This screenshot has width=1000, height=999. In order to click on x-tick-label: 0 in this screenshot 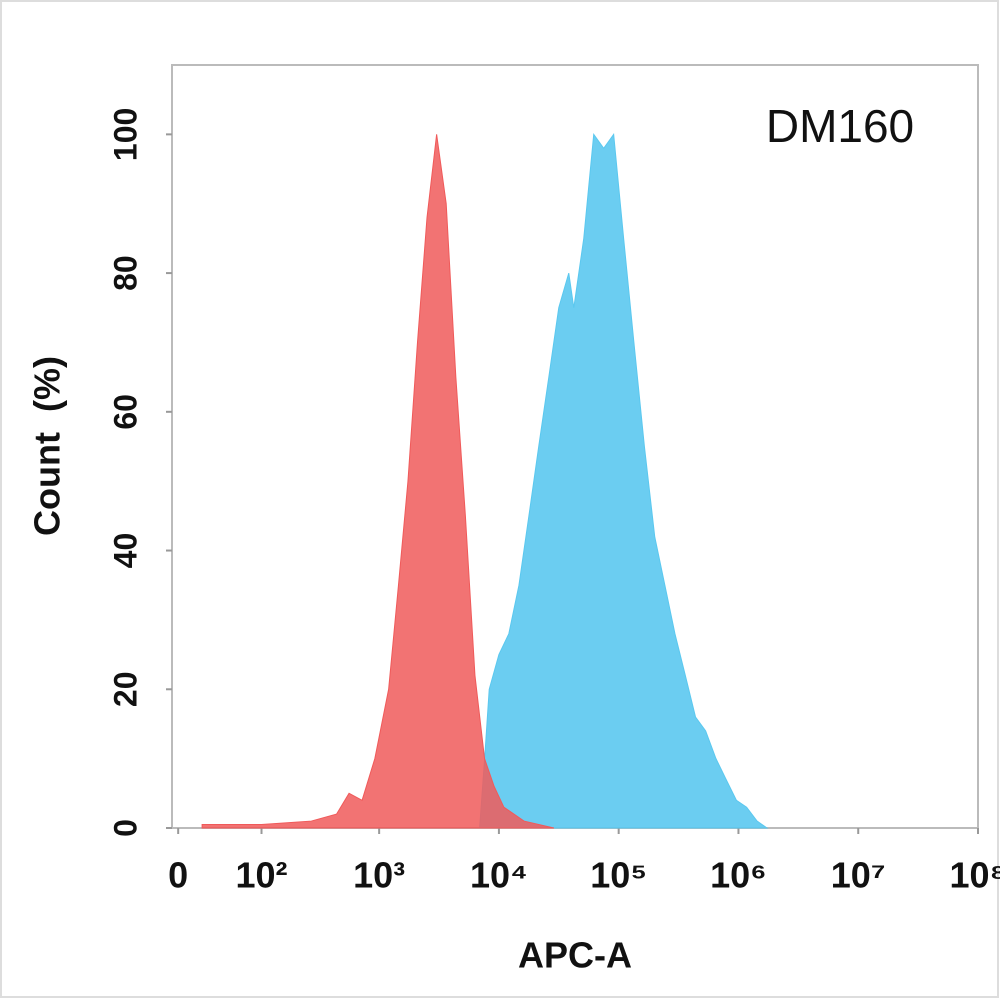, I will do `click(178, 875)`.